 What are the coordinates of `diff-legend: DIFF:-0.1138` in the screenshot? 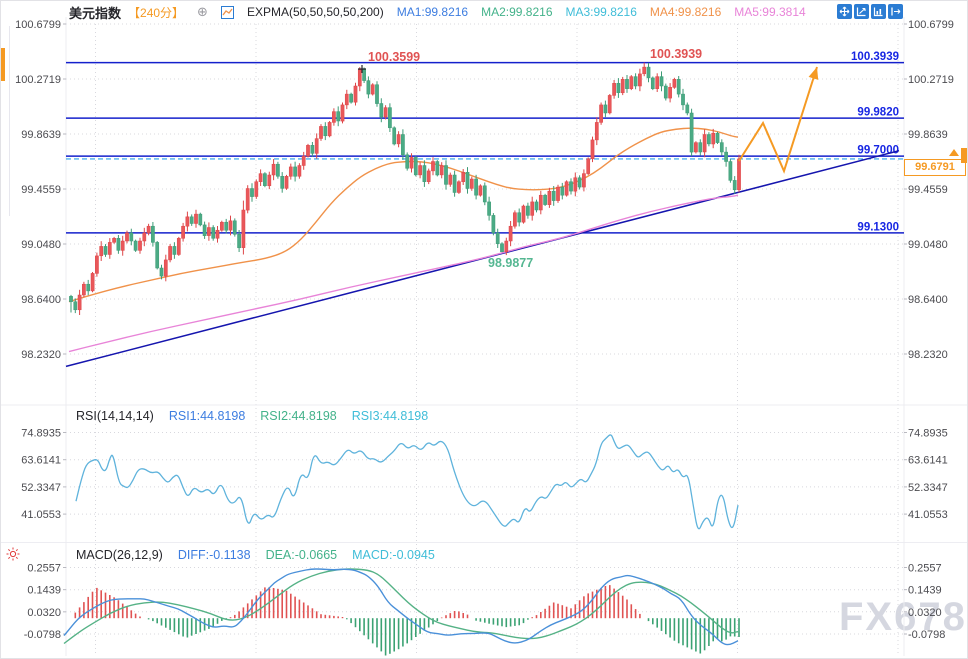 It's located at (214, 555).